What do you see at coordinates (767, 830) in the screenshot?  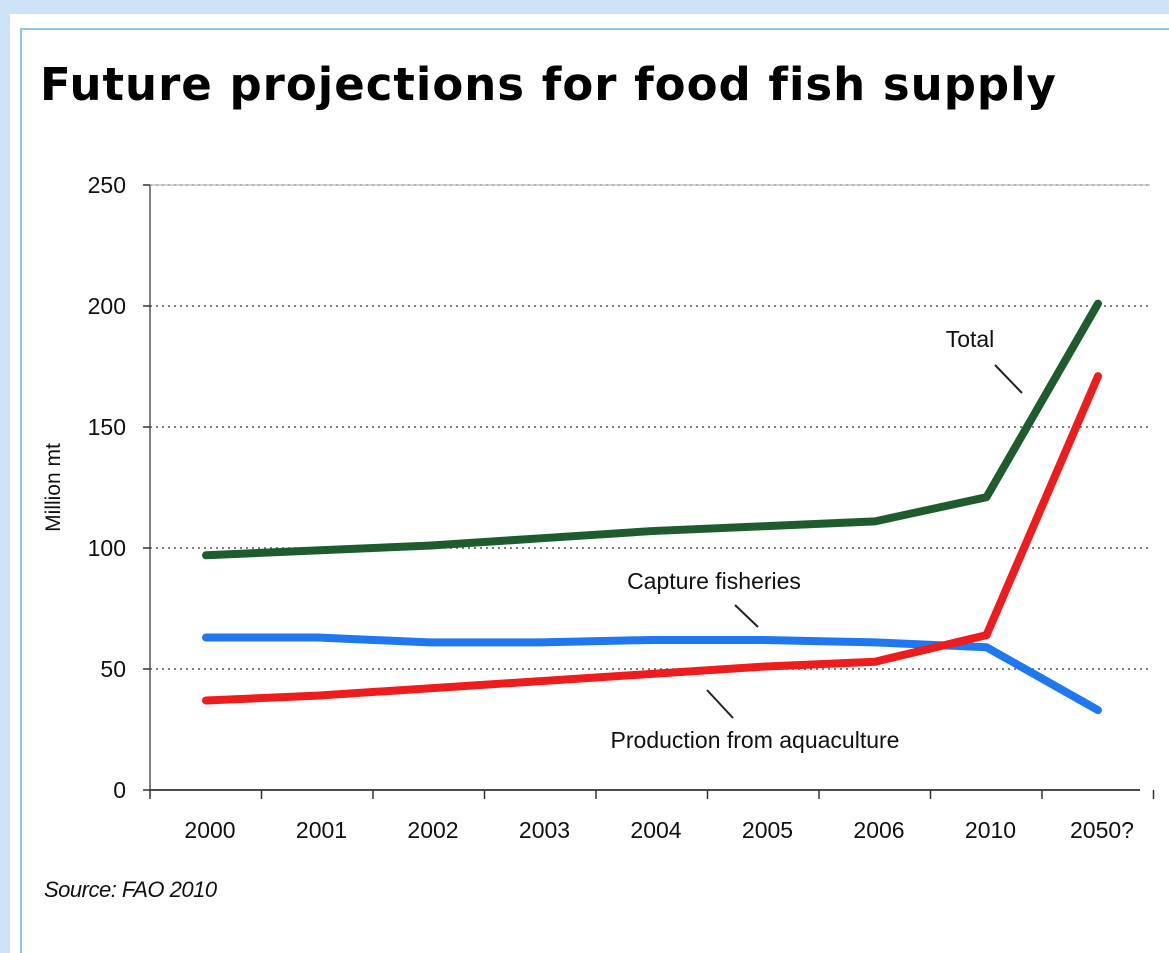 I see `x-tick-label: 2005` at bounding box center [767, 830].